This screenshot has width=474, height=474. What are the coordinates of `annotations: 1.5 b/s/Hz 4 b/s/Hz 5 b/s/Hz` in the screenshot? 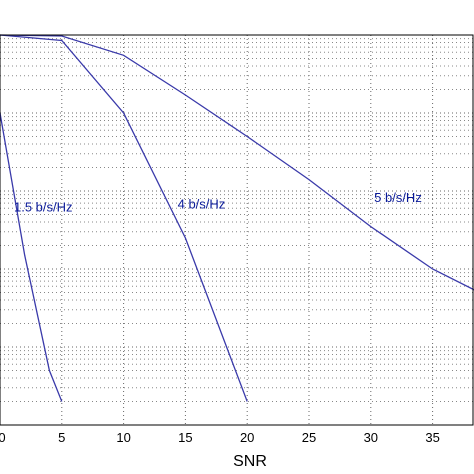 It's located at (218, 202).